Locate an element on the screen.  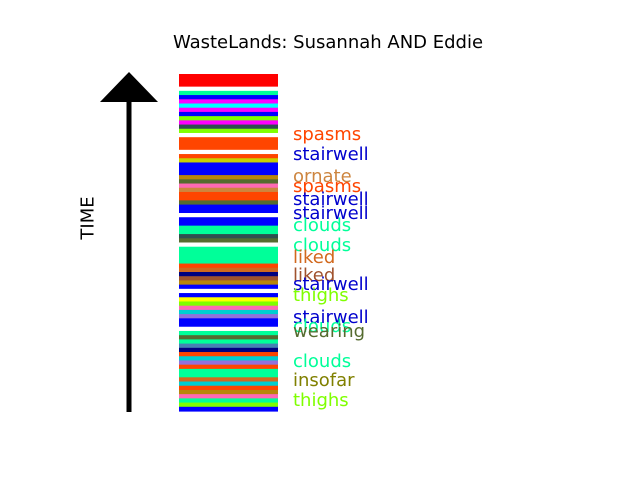
color-stripe is located at coordinates (228, 243).